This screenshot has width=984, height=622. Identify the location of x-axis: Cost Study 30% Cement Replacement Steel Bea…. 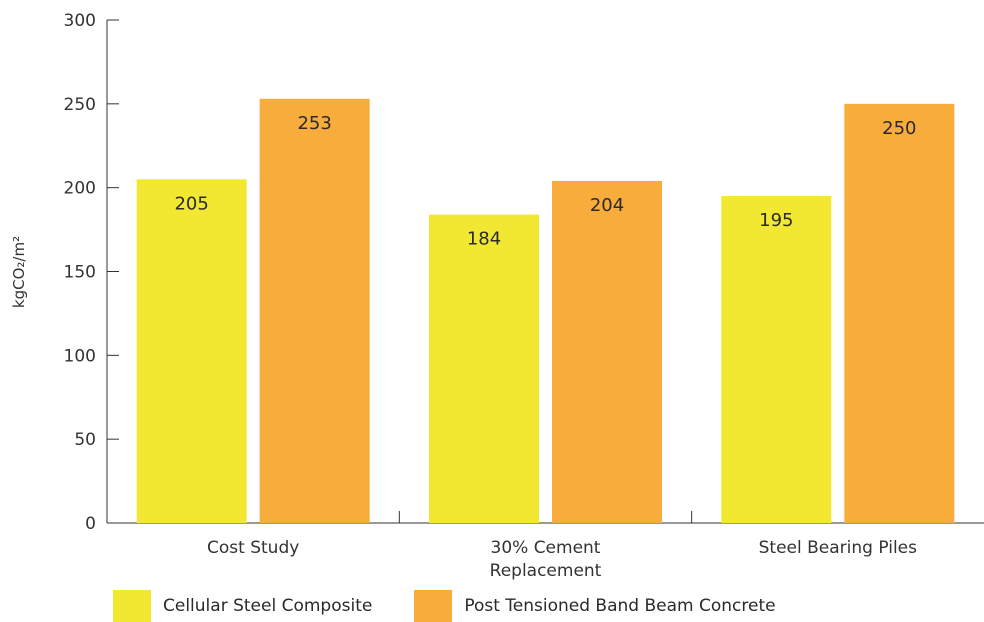
(545, 546).